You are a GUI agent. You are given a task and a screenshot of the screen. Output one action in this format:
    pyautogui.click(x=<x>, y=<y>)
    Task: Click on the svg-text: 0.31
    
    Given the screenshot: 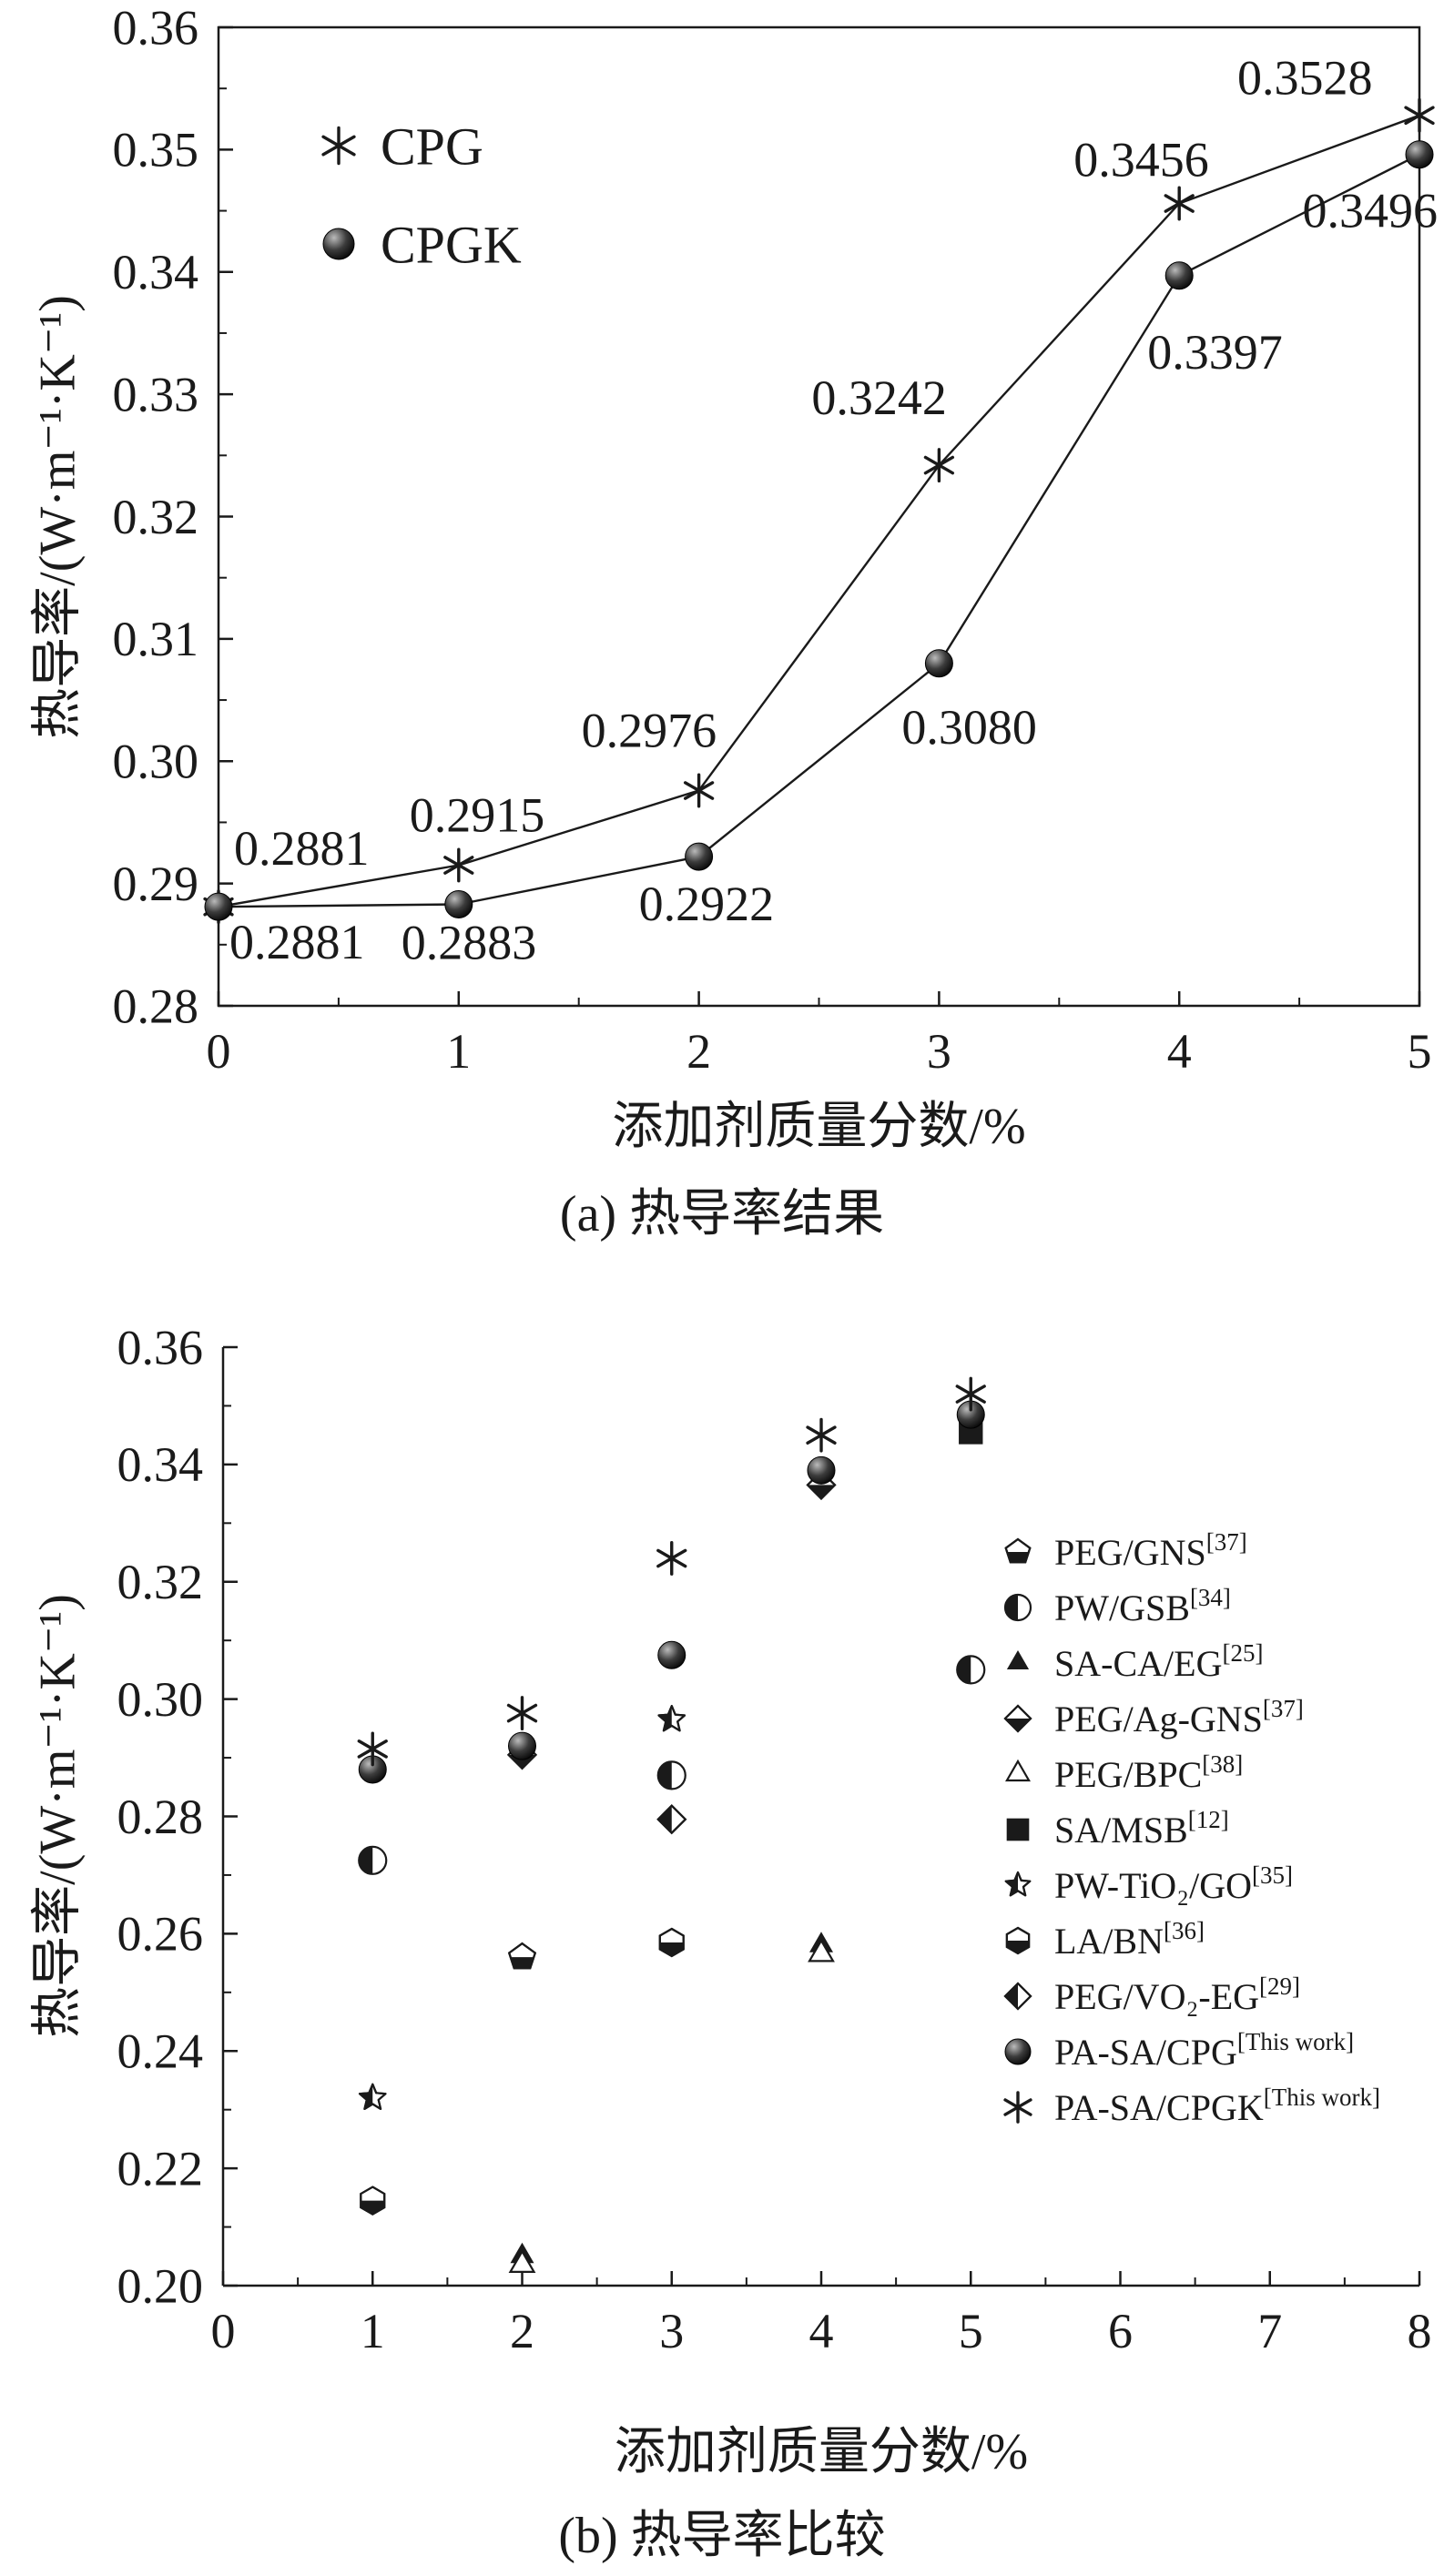 What is the action you would take?
    pyautogui.click(x=156, y=639)
    